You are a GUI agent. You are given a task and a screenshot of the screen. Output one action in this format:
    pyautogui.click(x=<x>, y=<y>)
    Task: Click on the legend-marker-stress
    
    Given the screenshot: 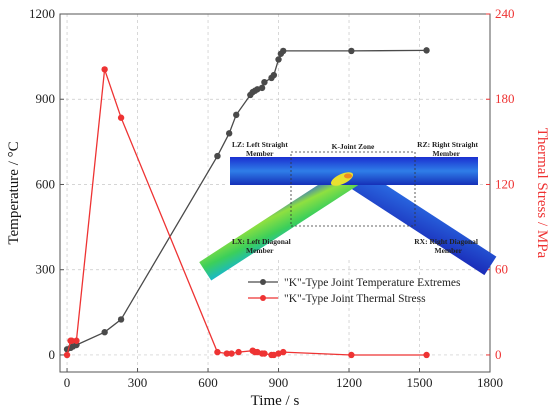 What is the action you would take?
    pyautogui.click(x=263, y=298)
    